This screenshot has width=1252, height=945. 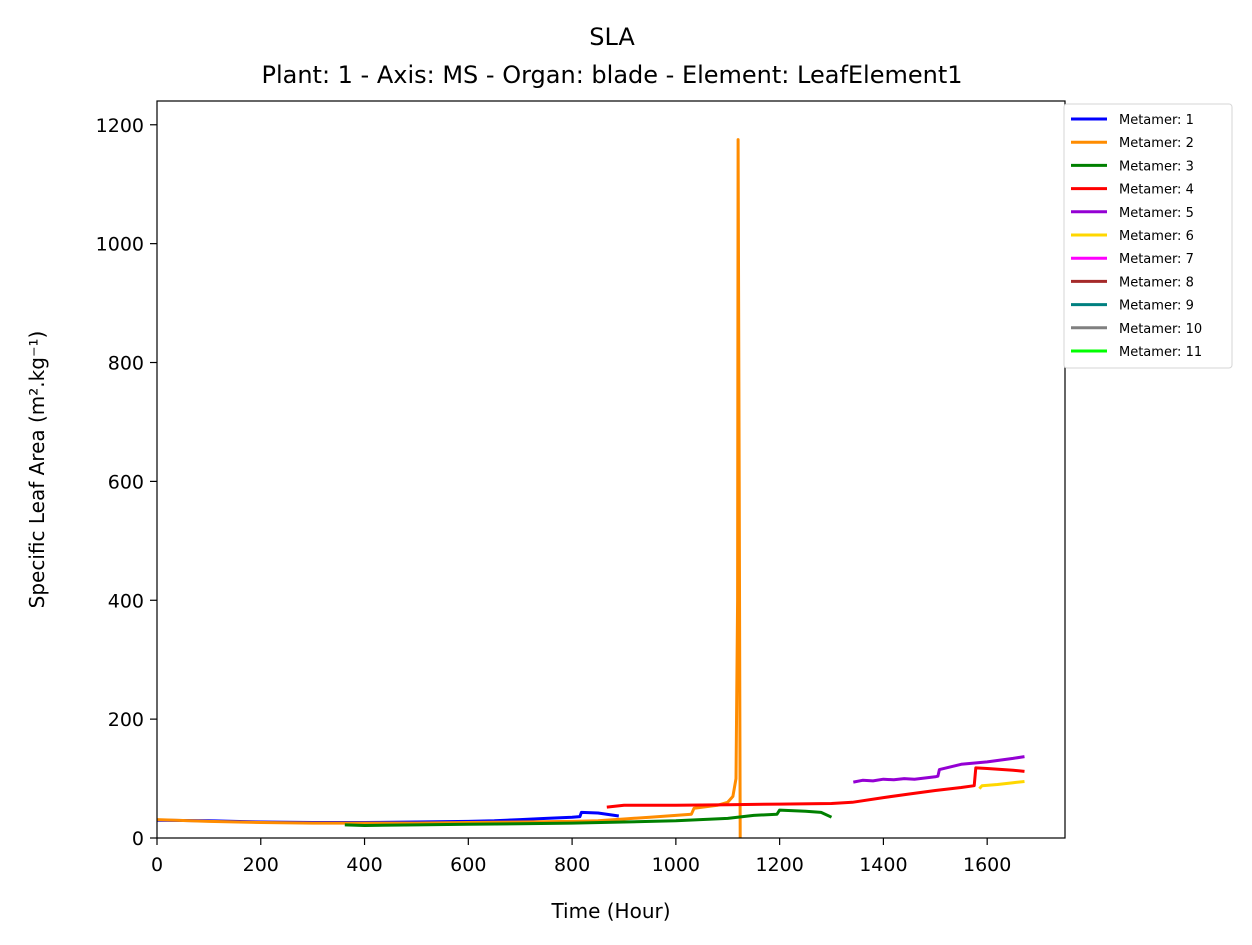 I want to click on legend-entry: Metamer: 3, so click(x=1156, y=166).